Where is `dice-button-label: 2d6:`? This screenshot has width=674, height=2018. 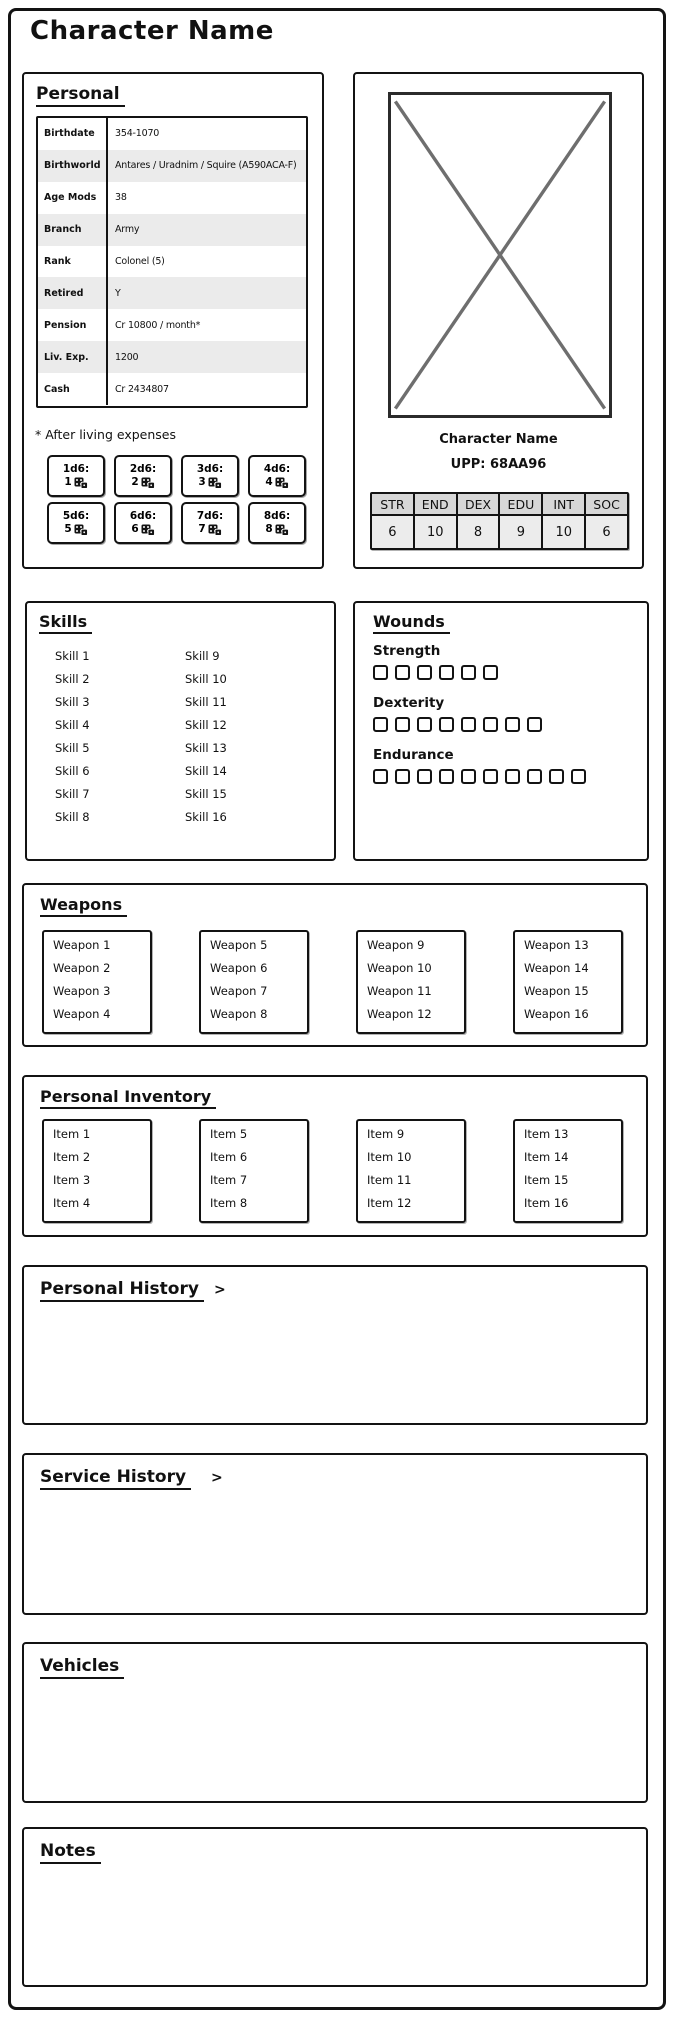
dice-button-label: 2d6: is located at coordinates (143, 468).